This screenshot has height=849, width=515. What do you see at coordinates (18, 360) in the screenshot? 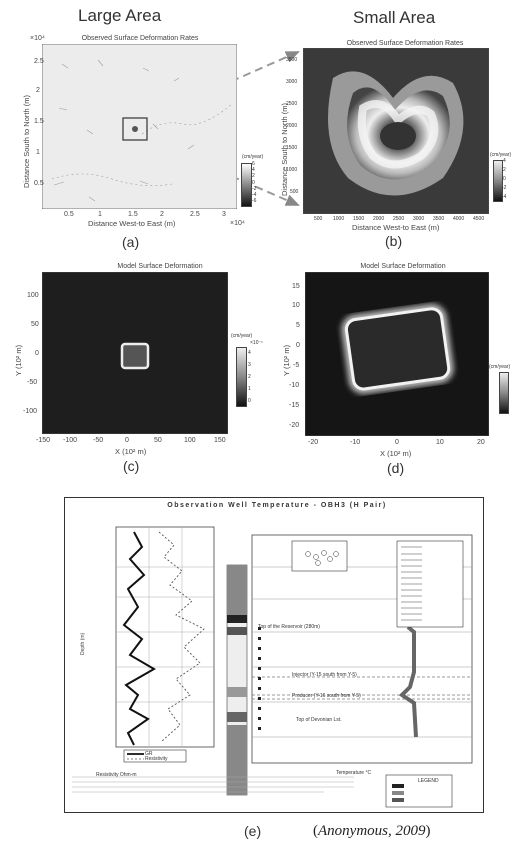
I see `panel-c-ylabel: Y (10² m)` at bounding box center [18, 360].